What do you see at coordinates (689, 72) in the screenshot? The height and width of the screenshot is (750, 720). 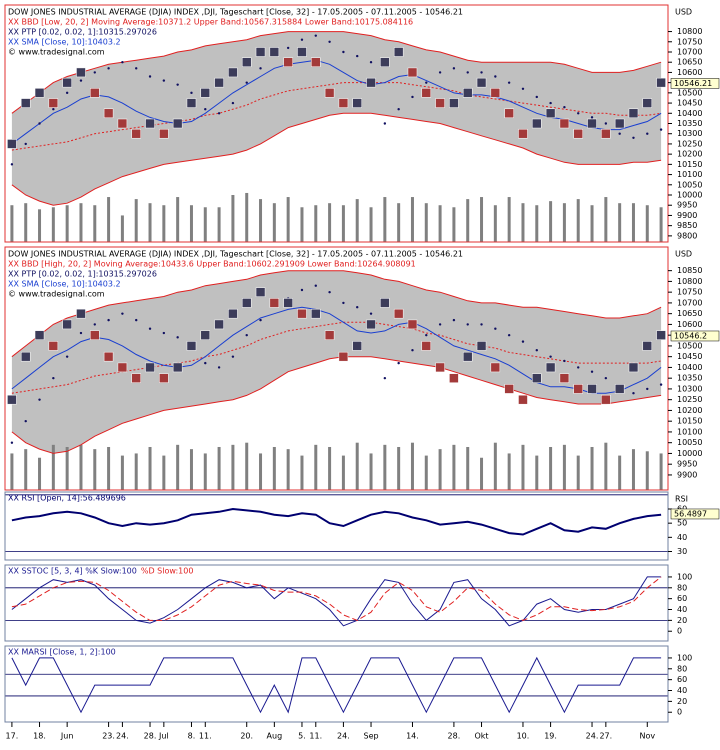 I see `y-tick-label: 10600` at bounding box center [689, 72].